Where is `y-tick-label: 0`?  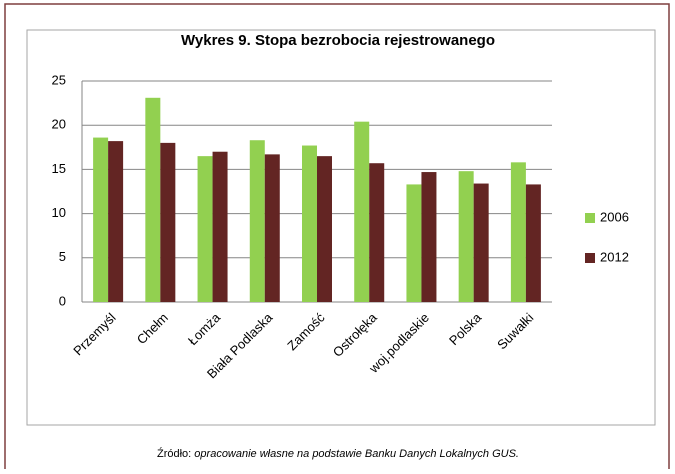
y-tick-label: 0 is located at coordinates (62, 300).